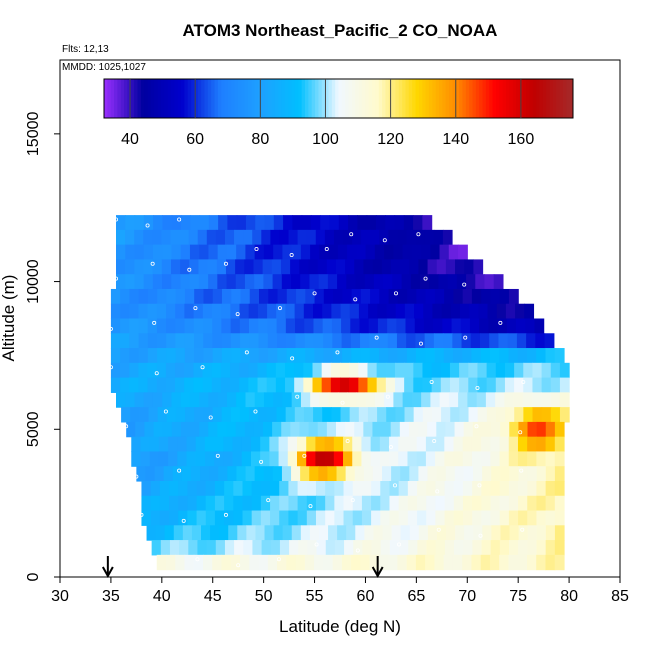 Image resolution: width=650 pixels, height=650 pixels. Describe the element at coordinates (521, 139) in the screenshot. I see `colorbar-tick-label: 160` at that location.